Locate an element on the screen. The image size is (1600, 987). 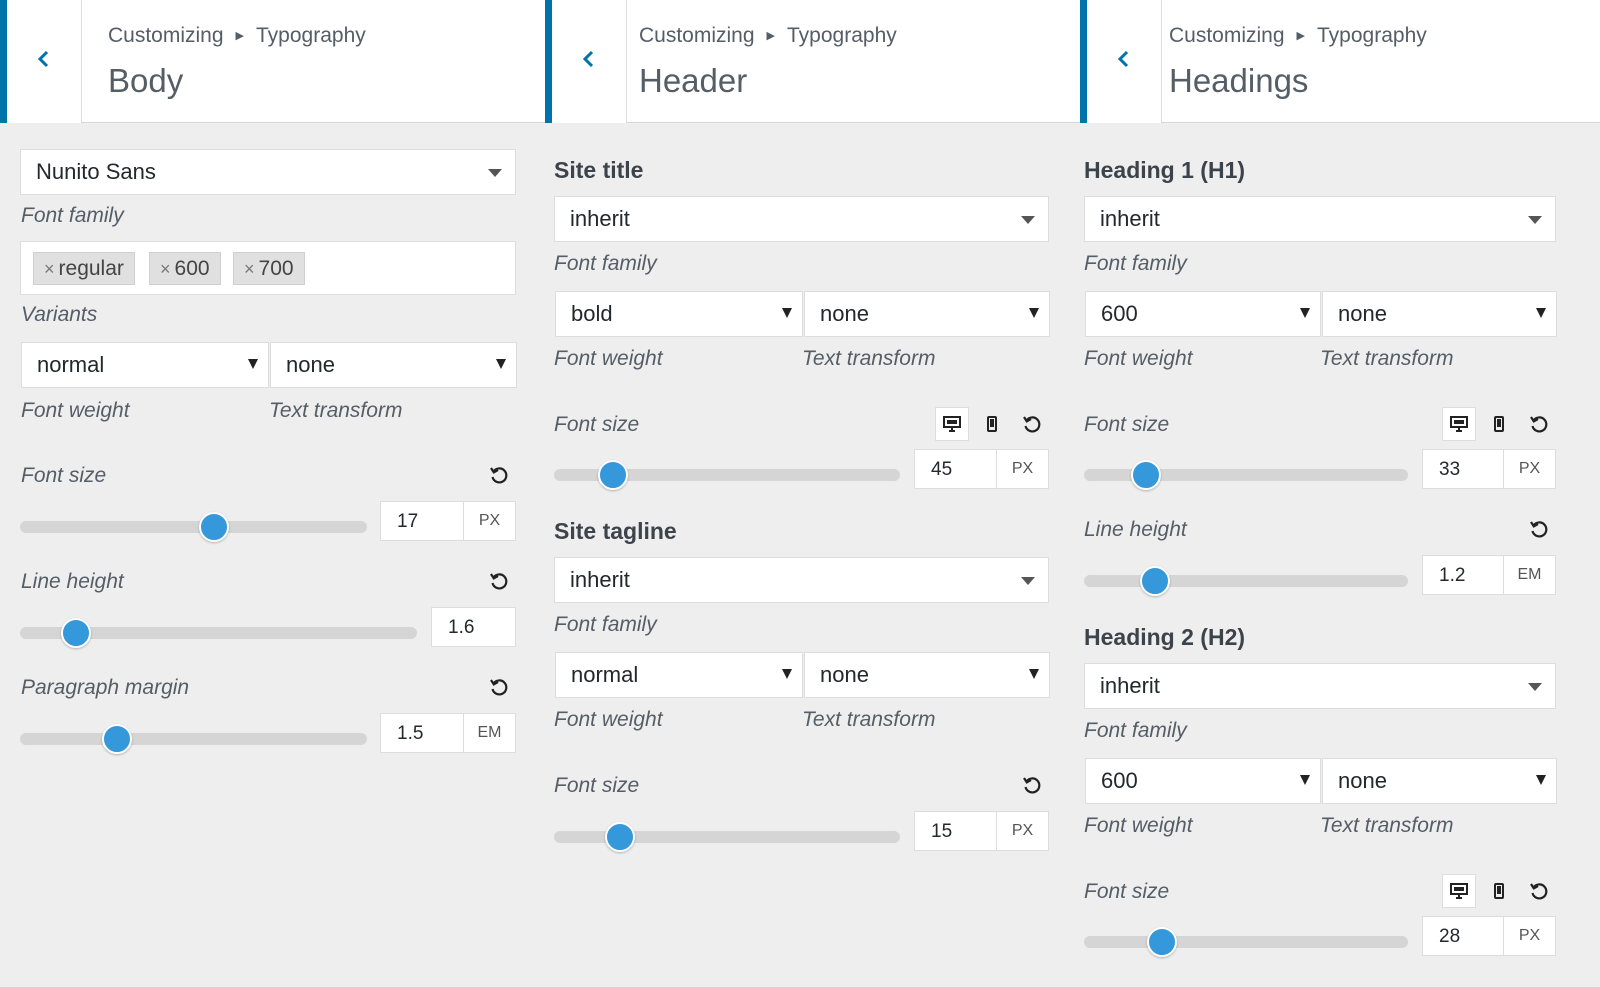
line-height-label: Line height is located at coordinates (72, 581).